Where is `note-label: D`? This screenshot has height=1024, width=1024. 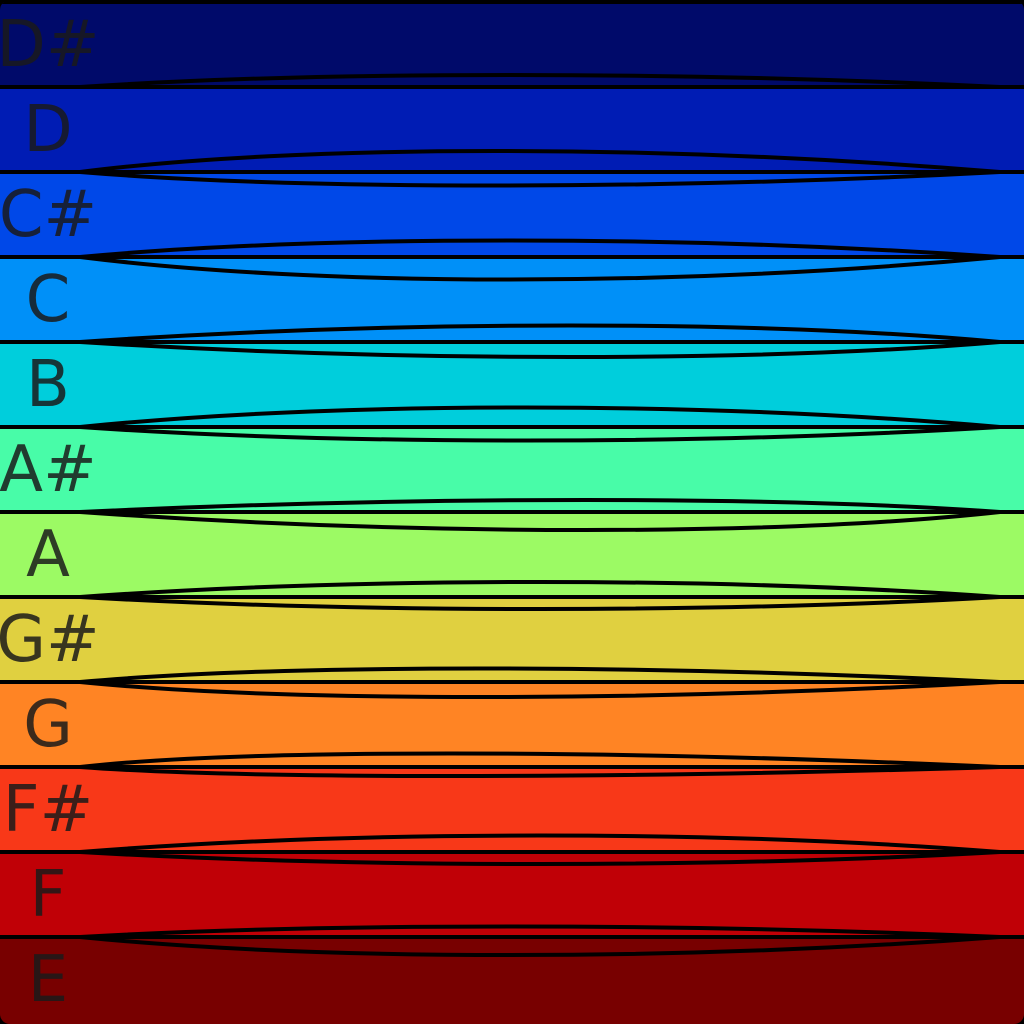
note-label: D is located at coordinates (47, 130).